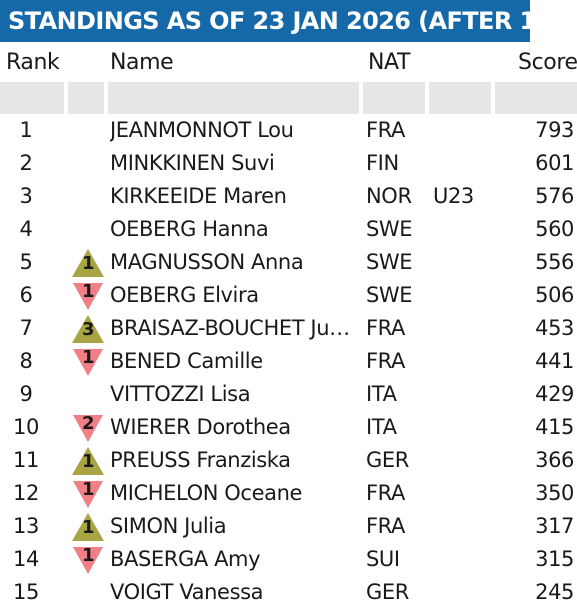 The image size is (577, 609). I want to click on header-bar-score, so click(536, 98).